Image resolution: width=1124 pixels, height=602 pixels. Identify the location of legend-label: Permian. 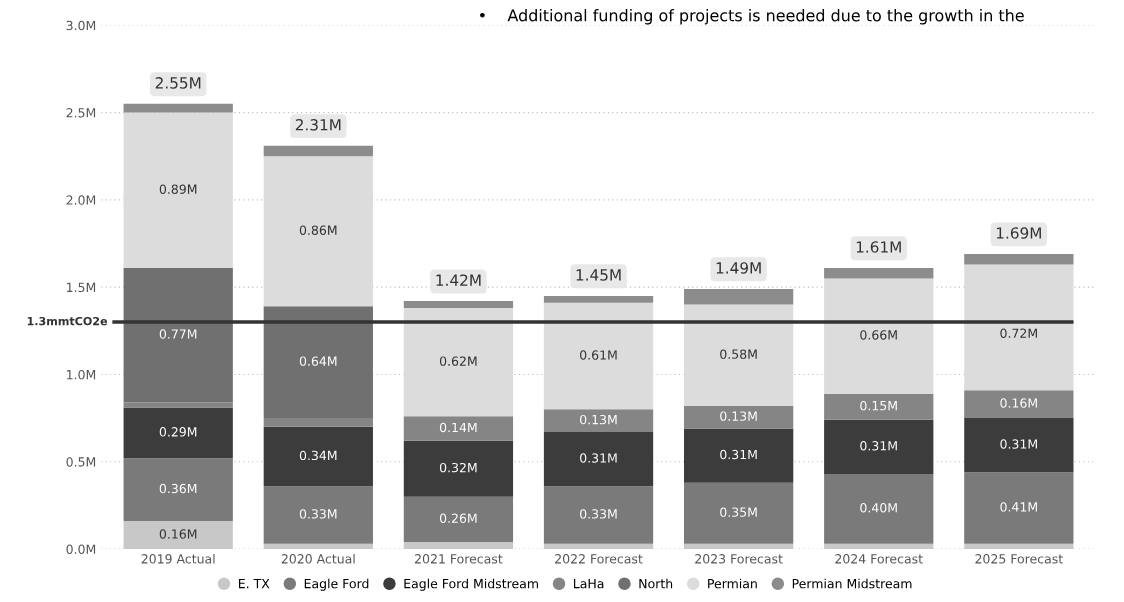
(732, 583).